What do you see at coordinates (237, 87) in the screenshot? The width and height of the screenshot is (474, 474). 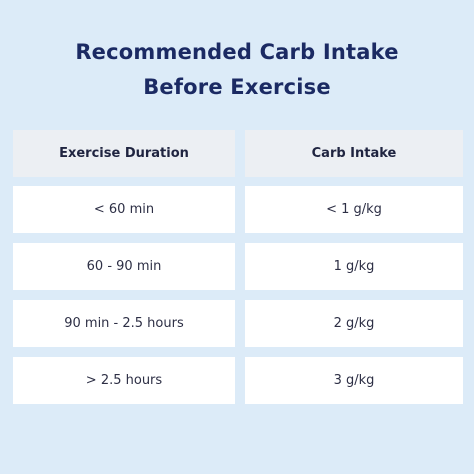 I see `title-line: Before Exercise` at bounding box center [237, 87].